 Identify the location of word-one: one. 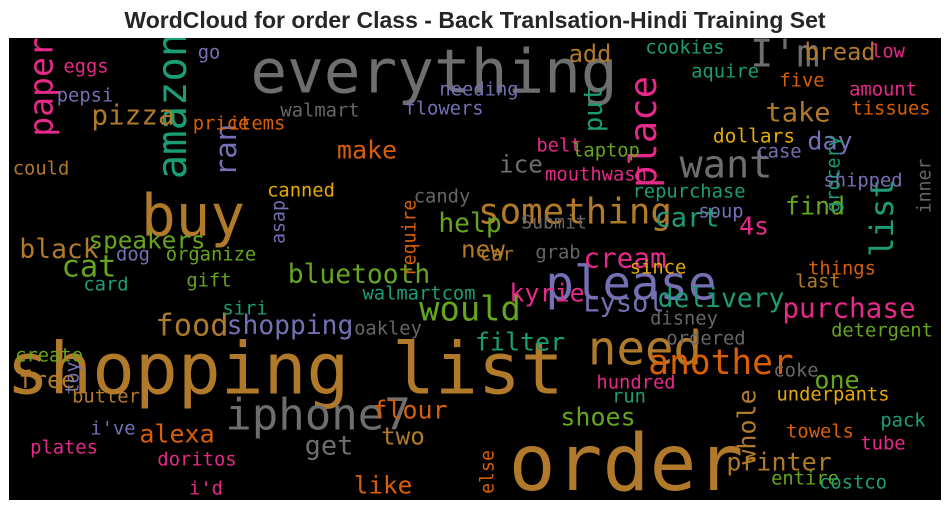
(836, 380).